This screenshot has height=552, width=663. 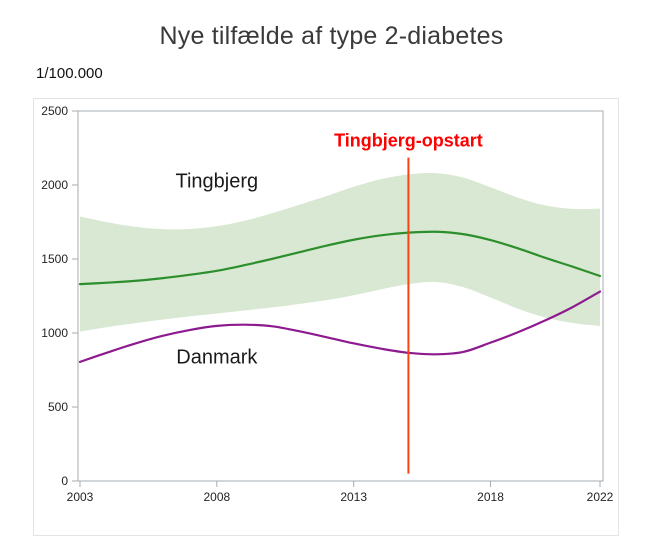 What do you see at coordinates (216, 497) in the screenshot?
I see `x-tick-label: 2008` at bounding box center [216, 497].